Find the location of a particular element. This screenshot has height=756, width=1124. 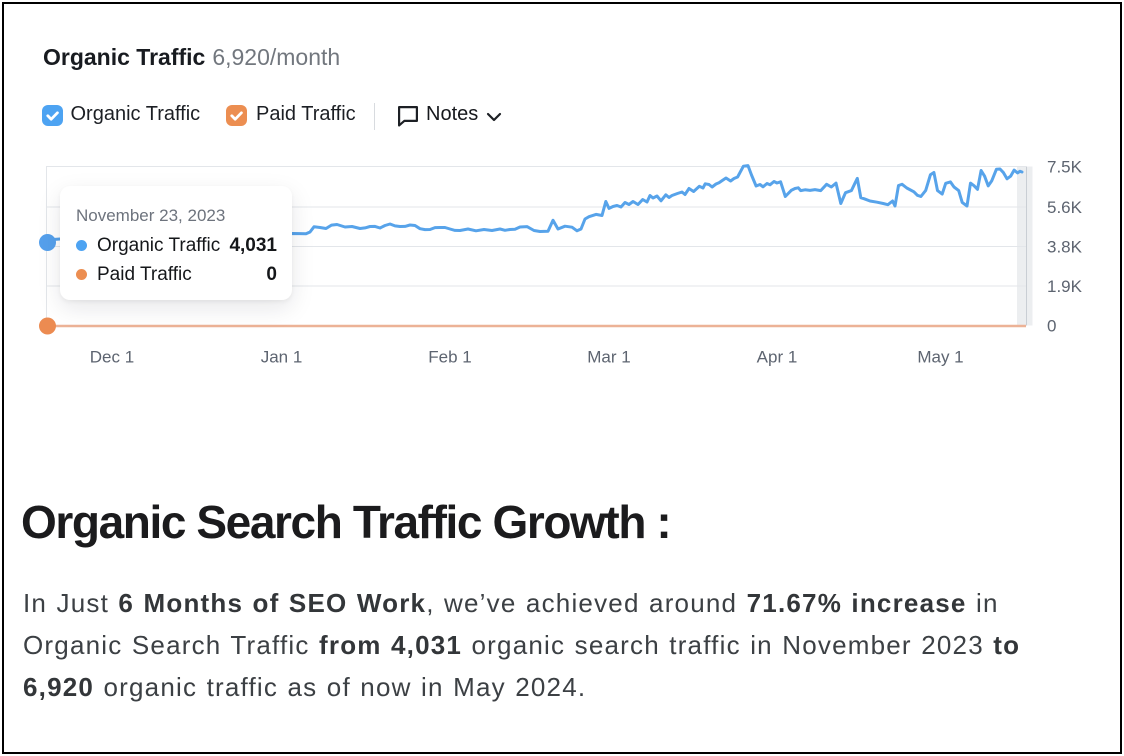

svg-text: Jan 1 is located at coordinates (282, 357).